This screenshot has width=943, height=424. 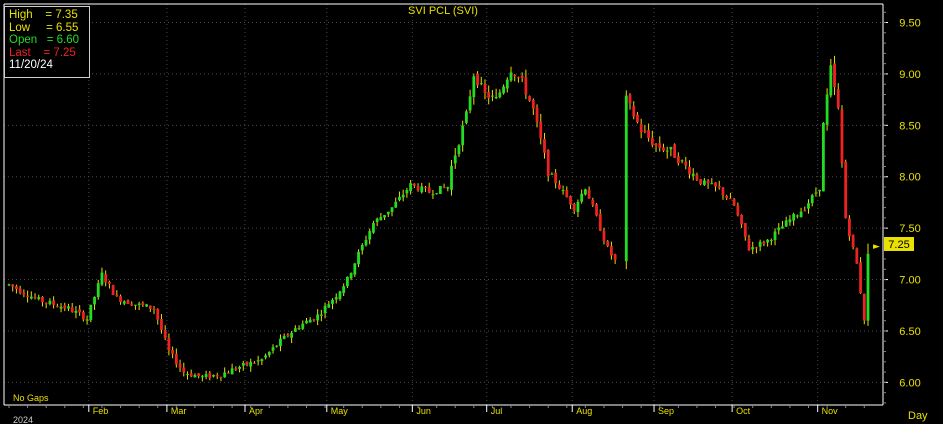 I want to click on y-tick-label: 9.00, so click(x=909, y=75).